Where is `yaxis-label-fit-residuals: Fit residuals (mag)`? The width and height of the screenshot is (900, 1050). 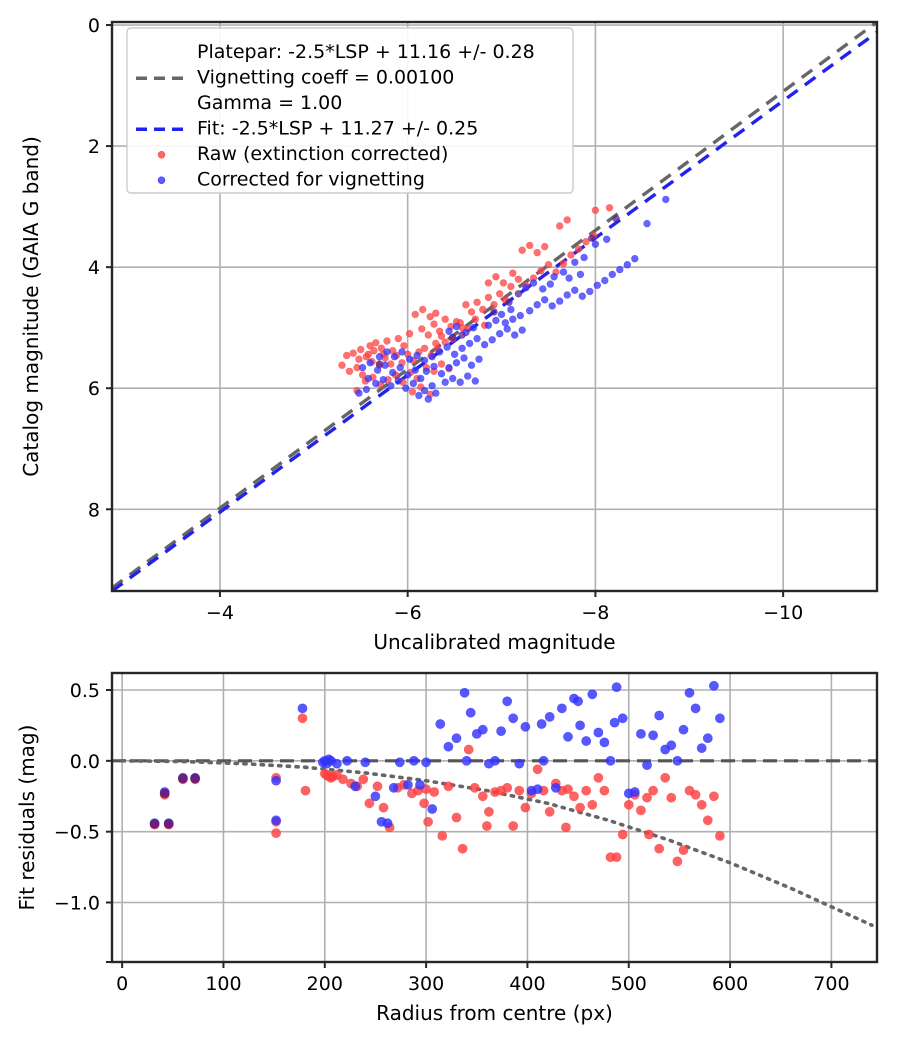 yaxis-label-fit-residuals: Fit residuals (mag) is located at coordinates (27, 818).